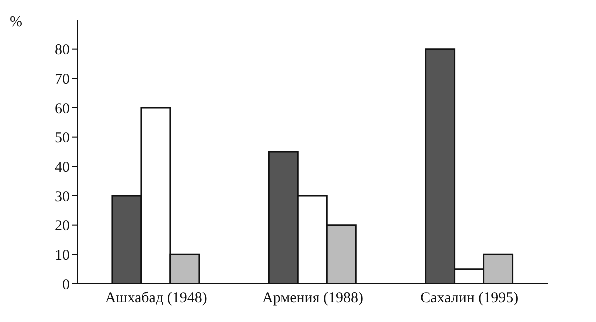 The width and height of the screenshot is (596, 322). What do you see at coordinates (469, 298) in the screenshot?
I see `x-tick-label: Сахалин (1995)` at bounding box center [469, 298].